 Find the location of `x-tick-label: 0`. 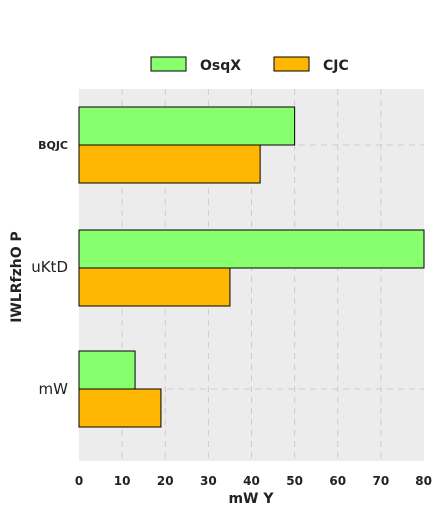

x-tick-label: 0 is located at coordinates (79, 481).